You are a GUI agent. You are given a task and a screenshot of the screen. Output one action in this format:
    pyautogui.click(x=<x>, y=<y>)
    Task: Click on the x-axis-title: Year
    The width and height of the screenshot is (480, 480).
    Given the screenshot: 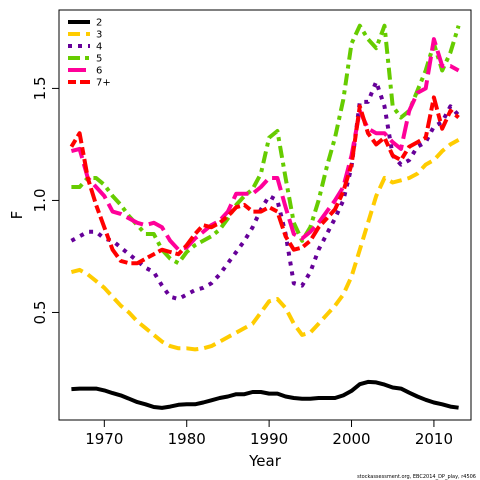 What is the action you would take?
    pyautogui.click(x=265, y=461)
    